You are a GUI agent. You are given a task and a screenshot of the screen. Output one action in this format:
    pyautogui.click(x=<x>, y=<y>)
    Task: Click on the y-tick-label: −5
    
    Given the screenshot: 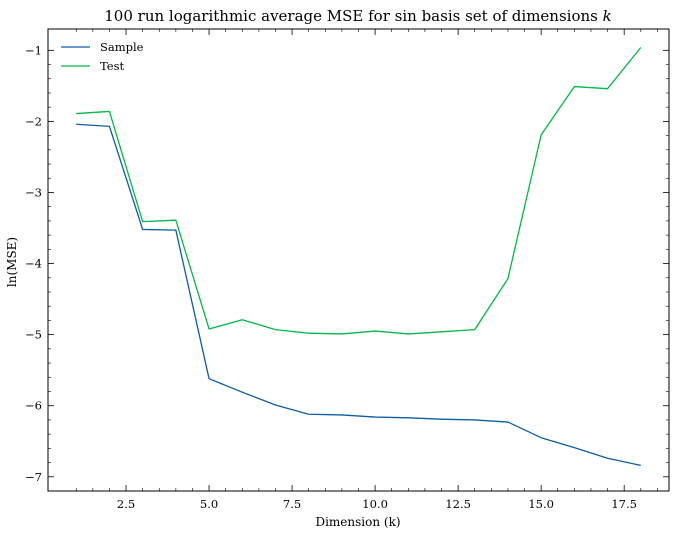 What is the action you would take?
    pyautogui.click(x=33, y=335)
    